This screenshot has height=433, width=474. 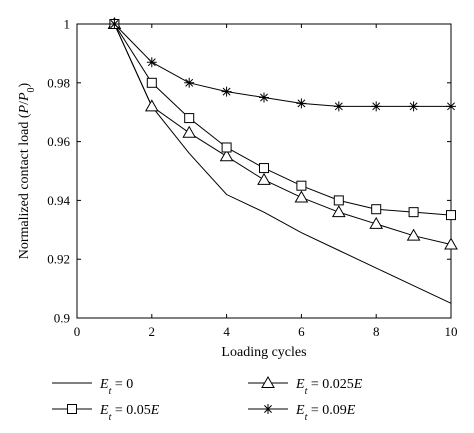 What do you see at coordinates (58, 200) in the screenshot?
I see `y-tick-label: 0.94` at bounding box center [58, 200].